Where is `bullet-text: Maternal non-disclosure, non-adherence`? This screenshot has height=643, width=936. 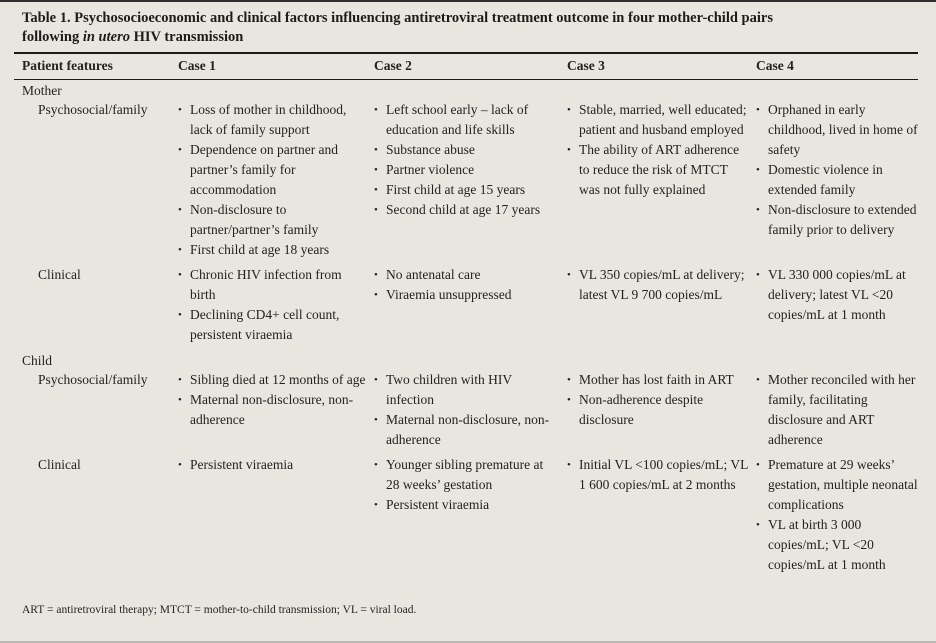
bullet-text: Maternal non-disclosure, non-adherence is located at coordinates (468, 429).